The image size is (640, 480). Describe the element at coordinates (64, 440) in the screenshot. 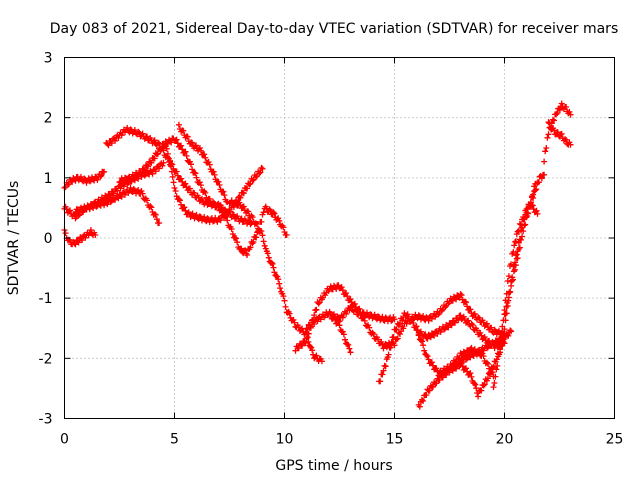

I see `x-tick-label: 0` at that location.